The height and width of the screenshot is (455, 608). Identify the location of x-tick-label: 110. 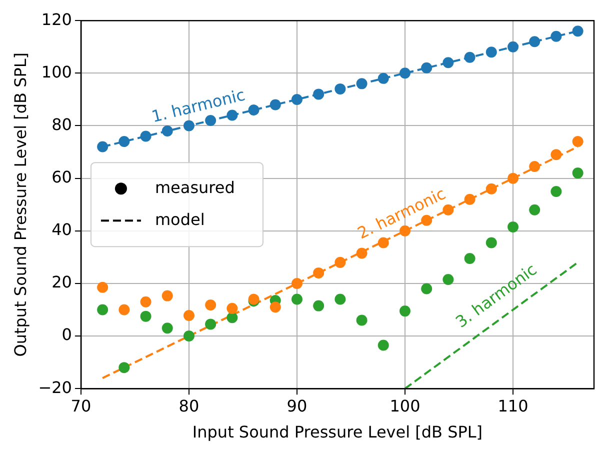
(513, 406).